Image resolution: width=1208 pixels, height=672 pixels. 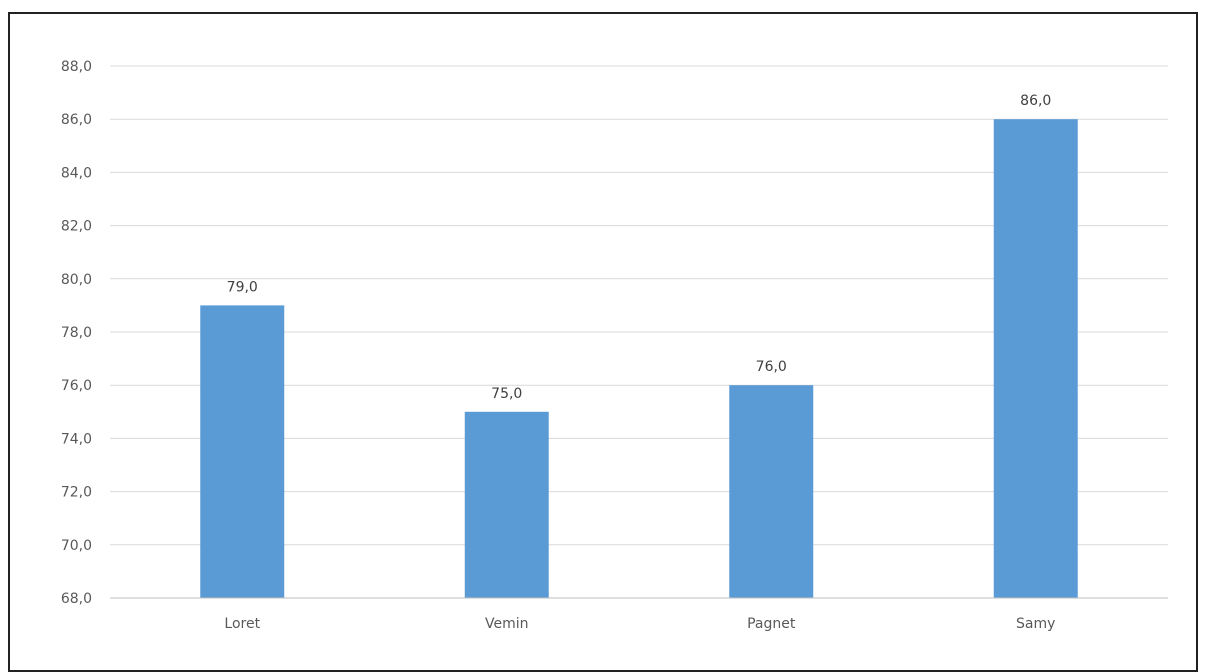 What do you see at coordinates (771, 624) in the screenshot?
I see `x-tick-label: Pagnet` at bounding box center [771, 624].